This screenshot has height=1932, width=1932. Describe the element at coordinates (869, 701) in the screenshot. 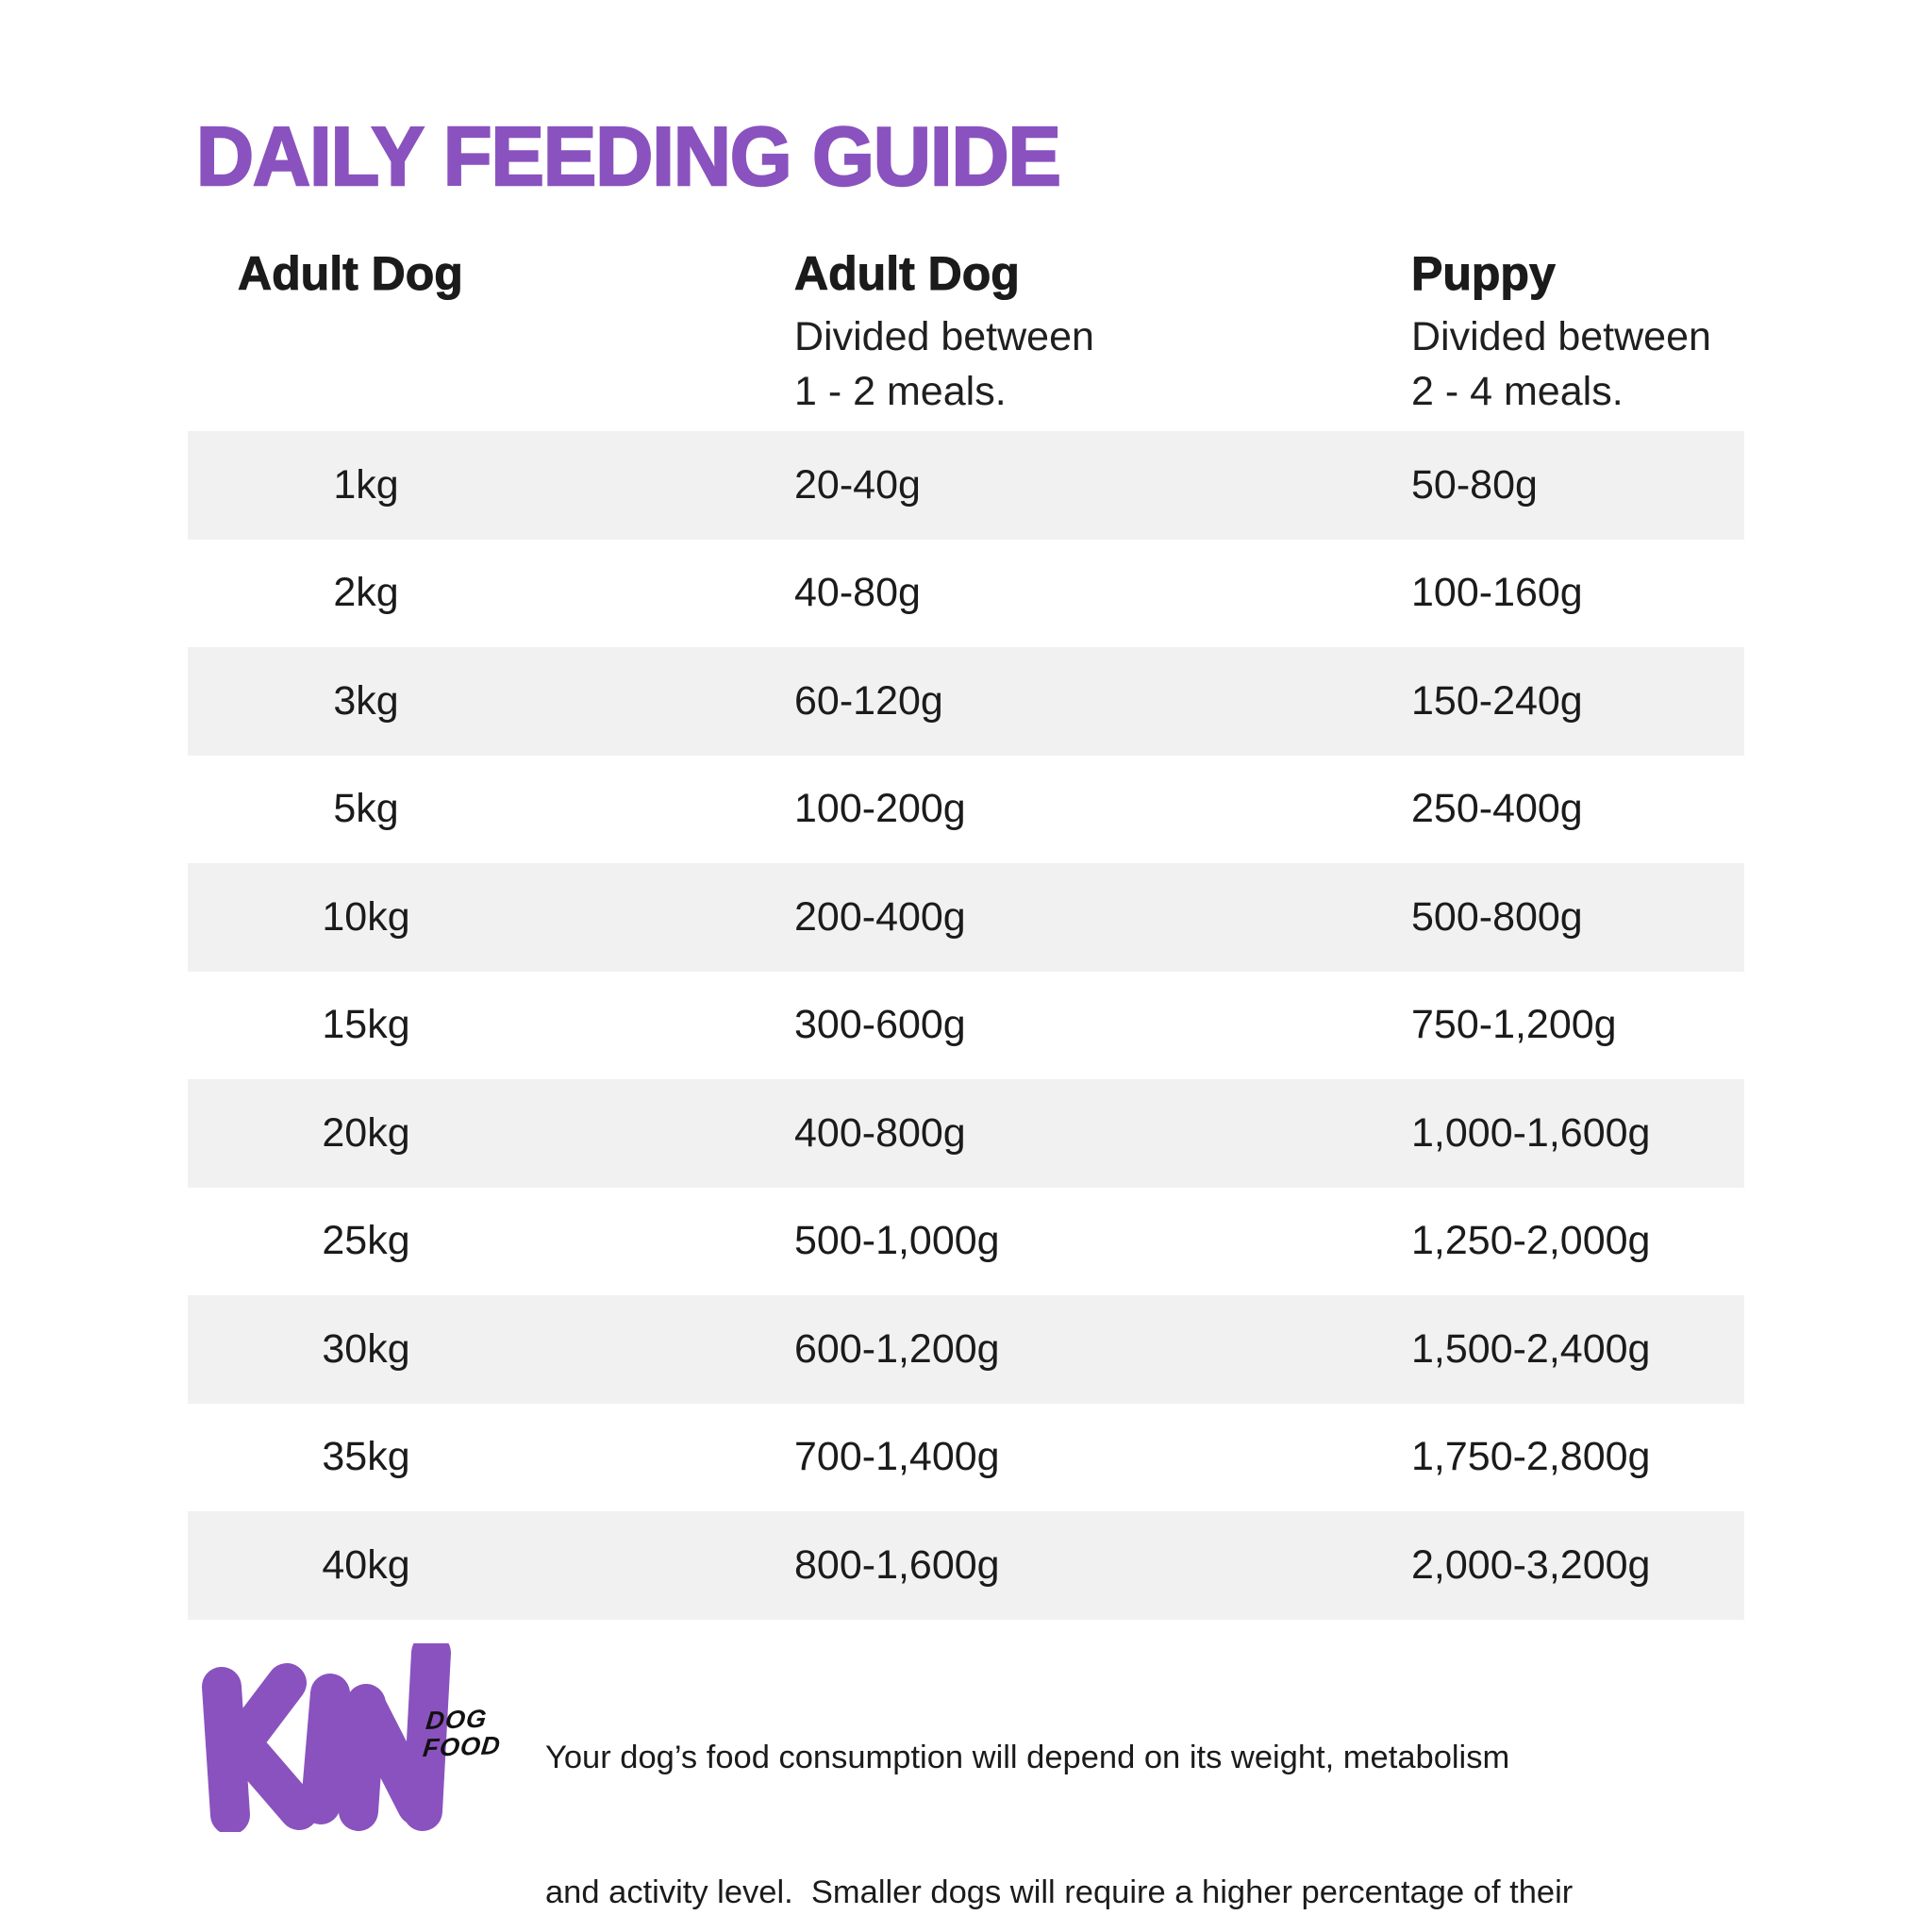

I see `adult-amount-cell: 60-120g` at that location.